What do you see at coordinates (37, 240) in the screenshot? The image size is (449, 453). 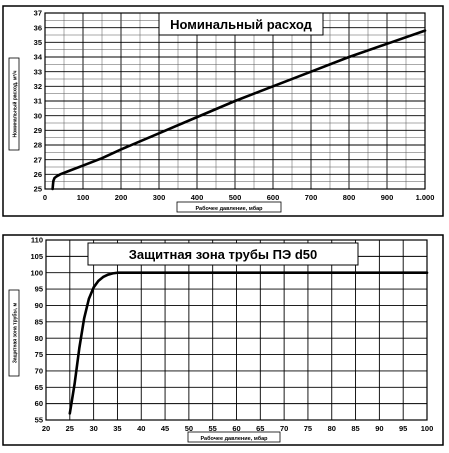 I see `y-tick-label: 110` at bounding box center [37, 240].